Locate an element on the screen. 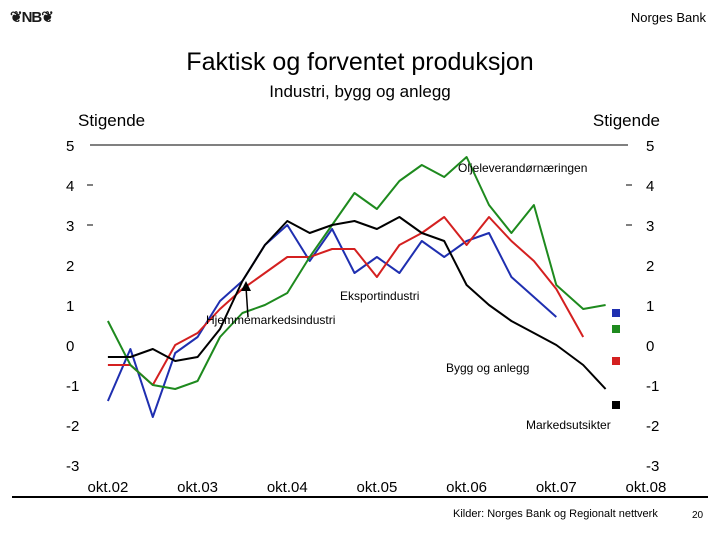 The image size is (720, 540). x-tick-label: okt.08 is located at coordinates (645, 487).